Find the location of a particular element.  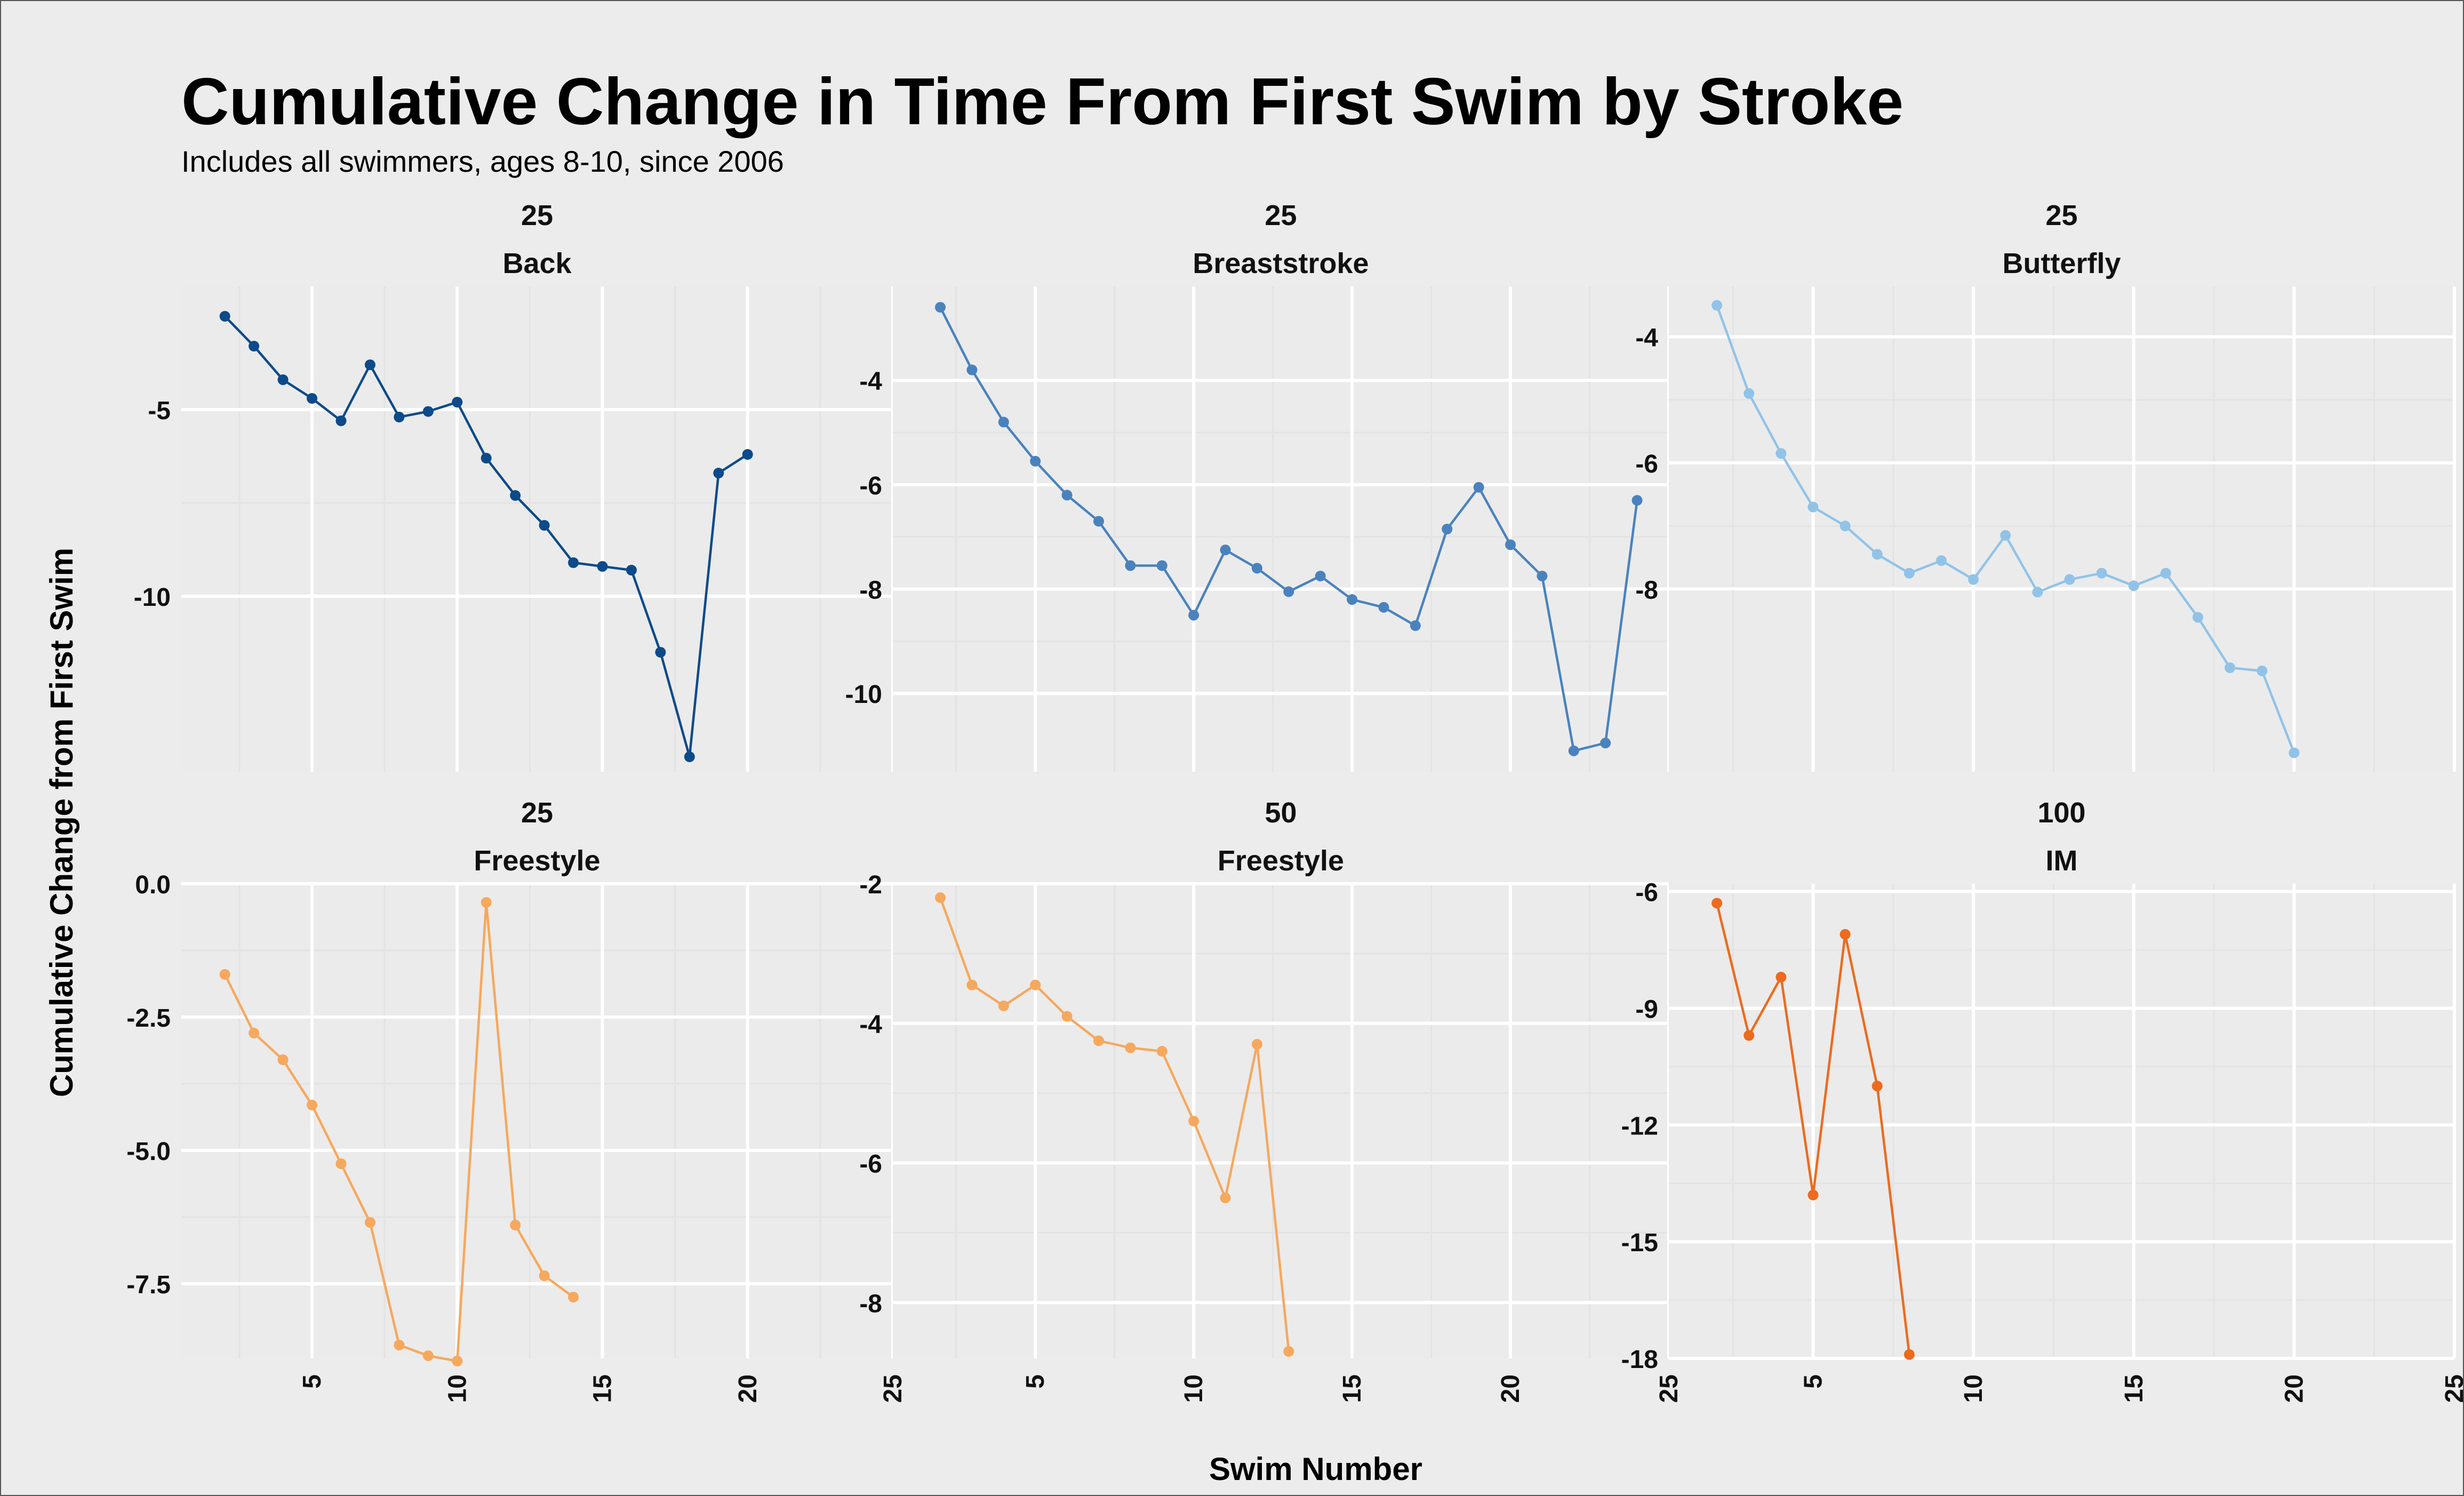

y-tick-label: -12 is located at coordinates (1639, 1126).